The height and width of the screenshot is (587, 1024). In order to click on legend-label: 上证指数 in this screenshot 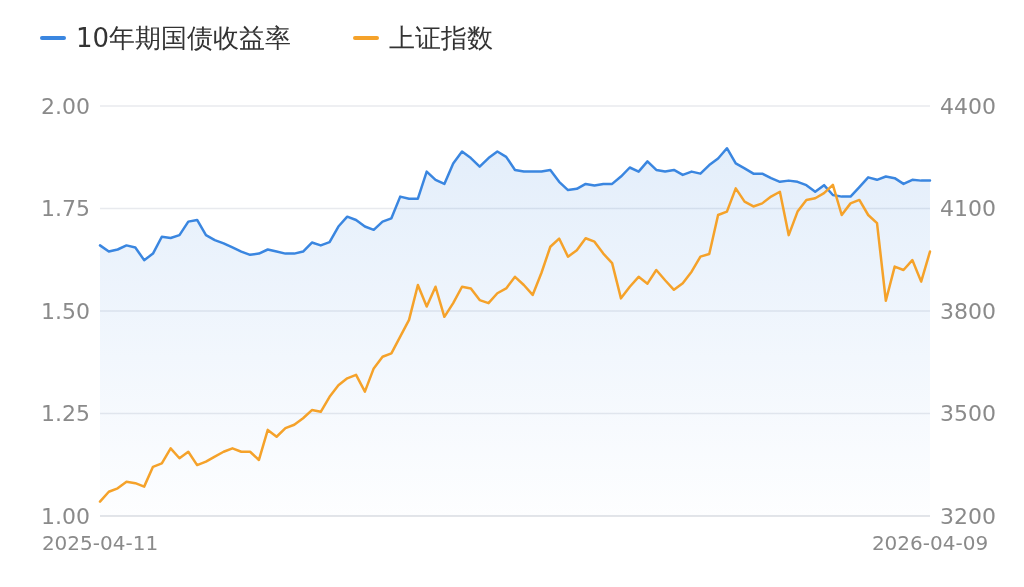, I will do `click(441, 38)`.